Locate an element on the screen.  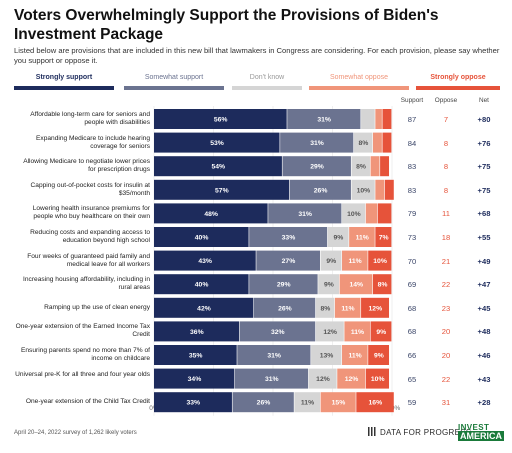
net-value: +47 is located at coordinates (484, 285).